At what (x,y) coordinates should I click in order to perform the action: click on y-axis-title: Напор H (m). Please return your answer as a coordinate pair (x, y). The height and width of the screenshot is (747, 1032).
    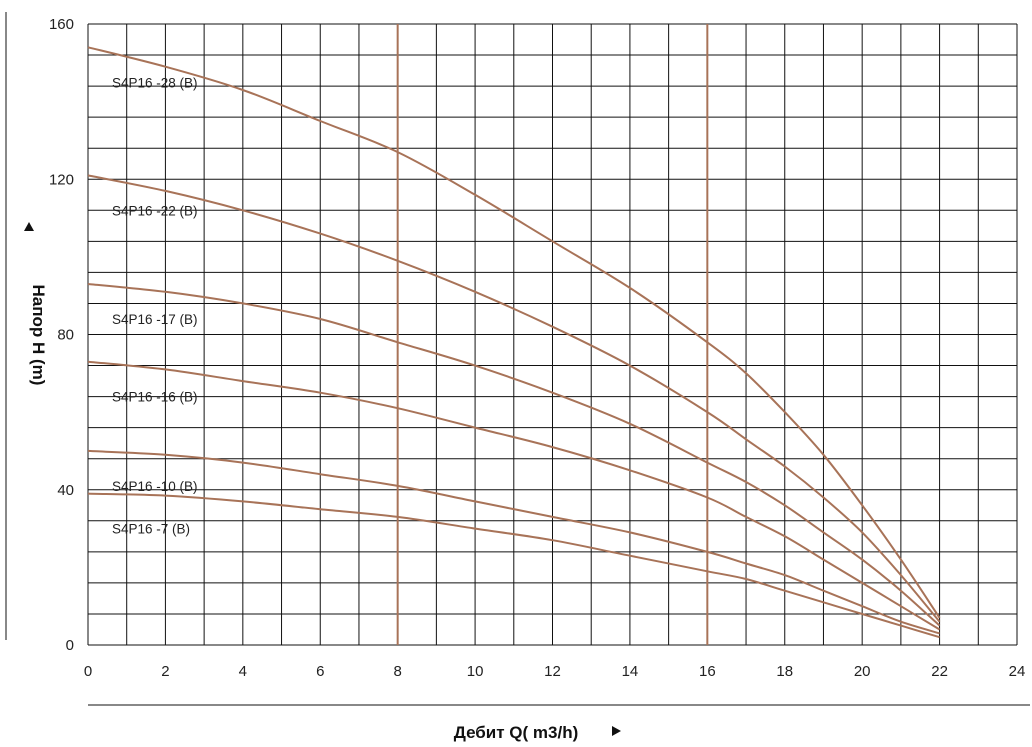
    Looking at the image, I should click on (38, 335).